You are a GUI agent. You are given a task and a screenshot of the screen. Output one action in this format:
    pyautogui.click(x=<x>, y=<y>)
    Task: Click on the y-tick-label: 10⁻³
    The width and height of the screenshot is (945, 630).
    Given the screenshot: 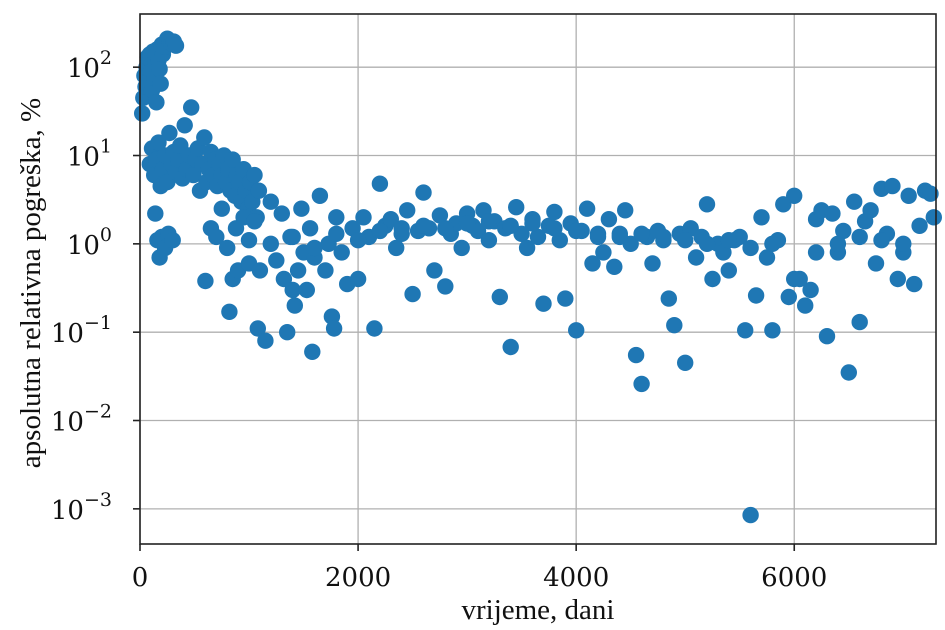 What is the action you would take?
    pyautogui.click(x=81, y=507)
    